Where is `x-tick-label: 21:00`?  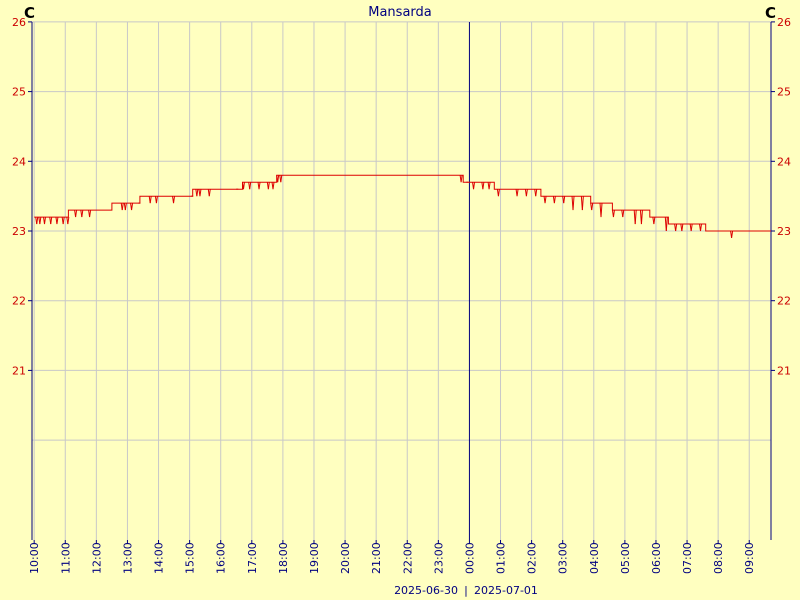 x-tick-label: 21:00 is located at coordinates (376, 558).